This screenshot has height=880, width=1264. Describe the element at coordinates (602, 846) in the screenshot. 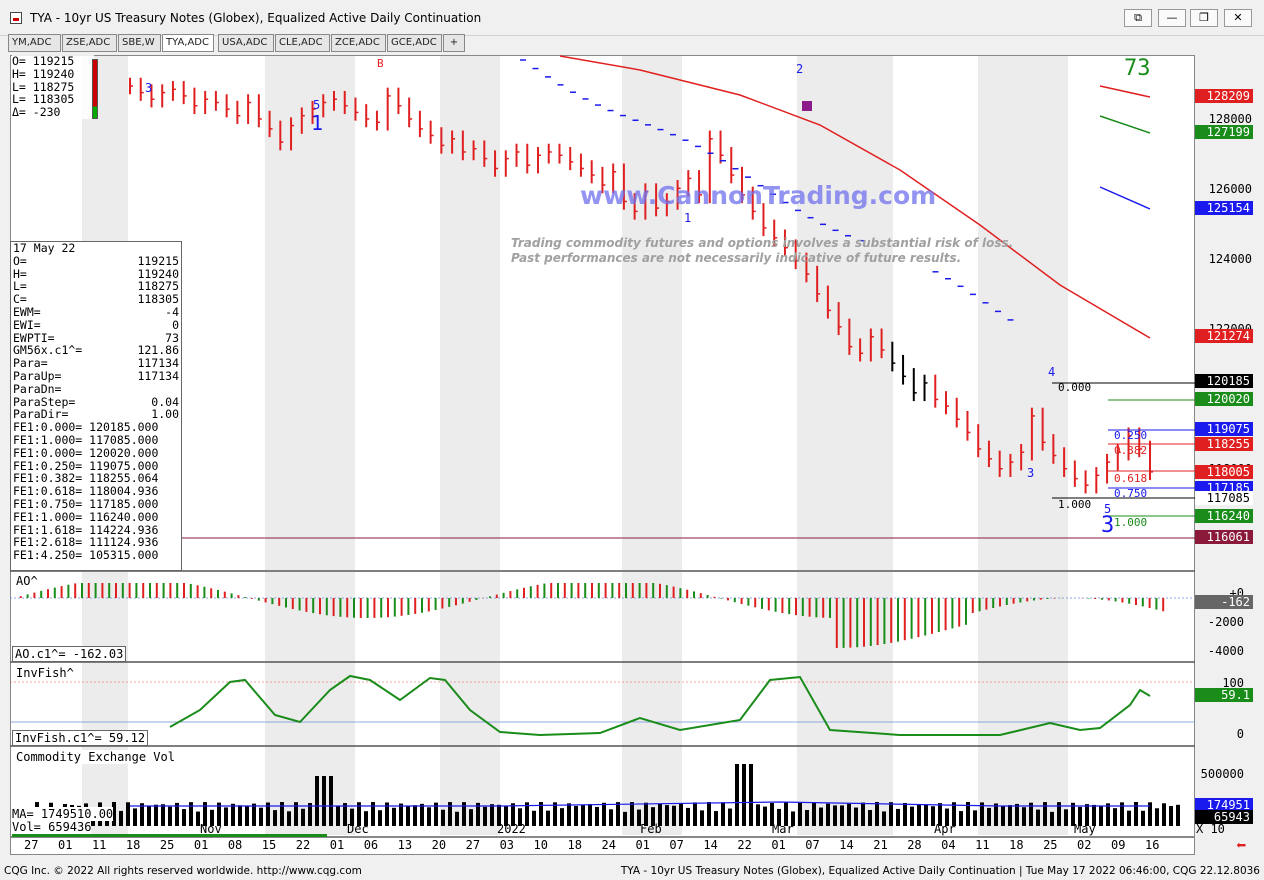

I see `date-axis` at that location.